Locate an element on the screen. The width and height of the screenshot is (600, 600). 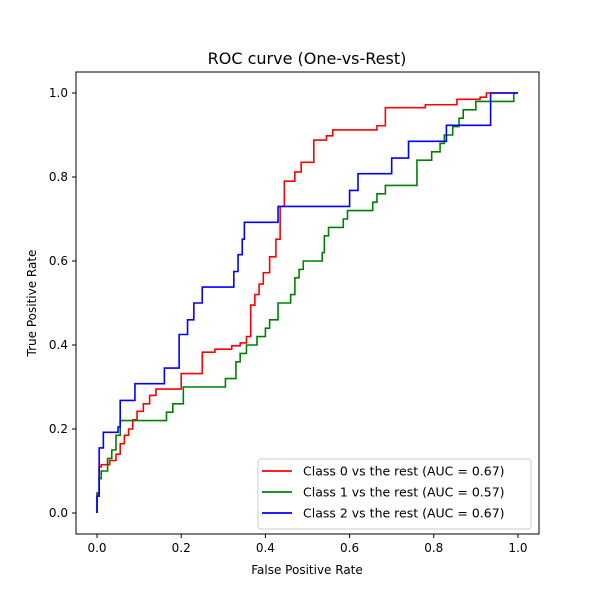
x-tick-label: 1.0 is located at coordinates (517, 548).